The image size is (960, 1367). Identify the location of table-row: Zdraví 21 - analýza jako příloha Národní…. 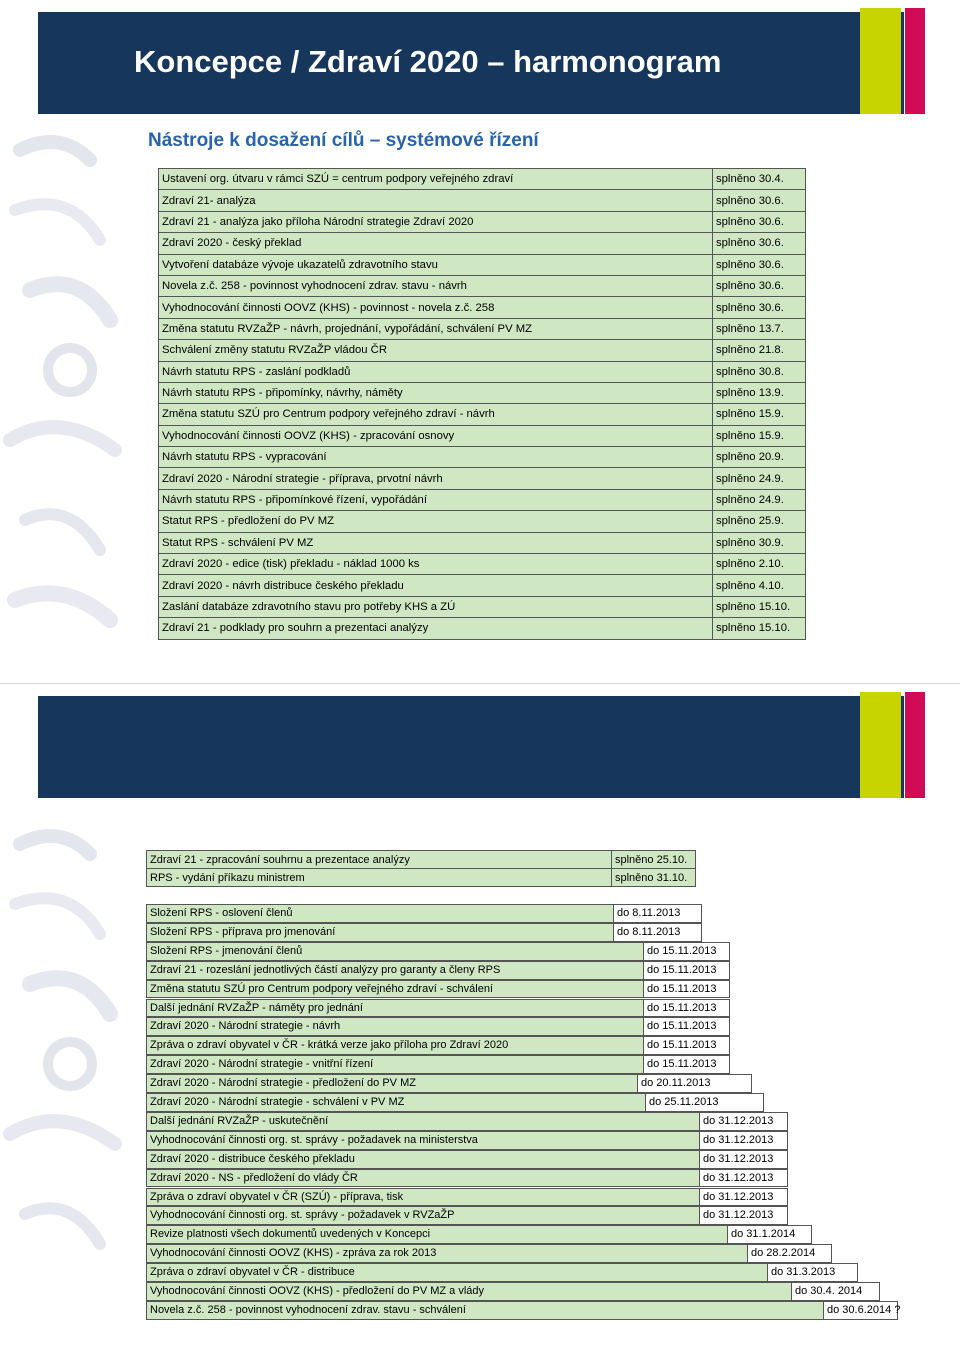
(482, 222).